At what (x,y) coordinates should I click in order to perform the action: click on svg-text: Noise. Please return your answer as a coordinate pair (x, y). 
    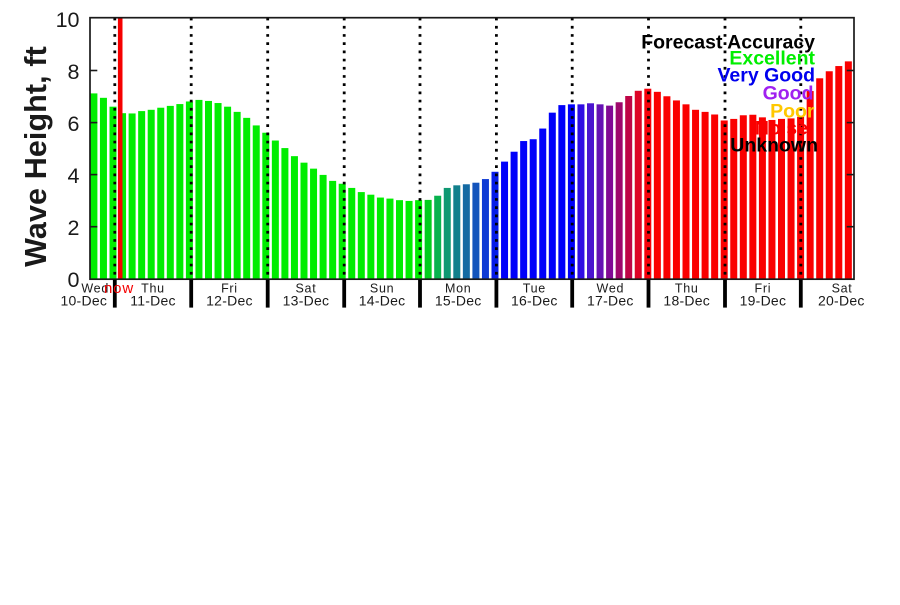
    Looking at the image, I should click on (781, 129).